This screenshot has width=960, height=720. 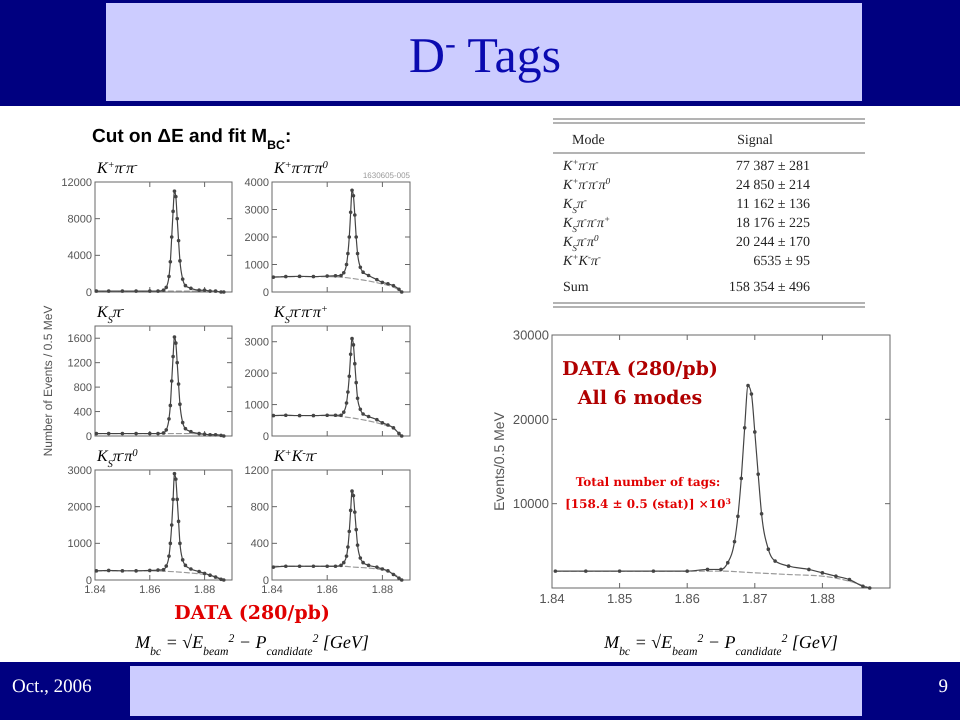 What do you see at coordinates (252, 613) in the screenshot?
I see `text: DATA (280/pb)` at bounding box center [252, 613].